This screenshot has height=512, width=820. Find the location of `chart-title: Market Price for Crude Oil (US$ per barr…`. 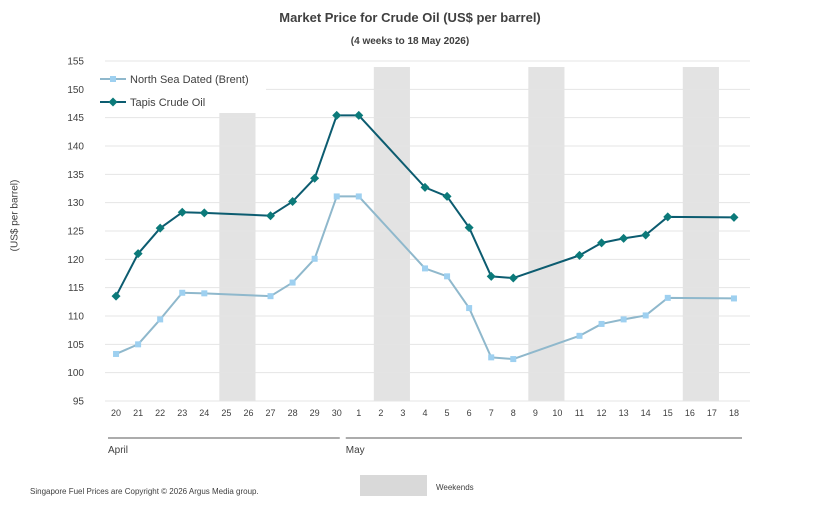

chart-title: Market Price for Crude Oil (US$ per barr… is located at coordinates (410, 17).